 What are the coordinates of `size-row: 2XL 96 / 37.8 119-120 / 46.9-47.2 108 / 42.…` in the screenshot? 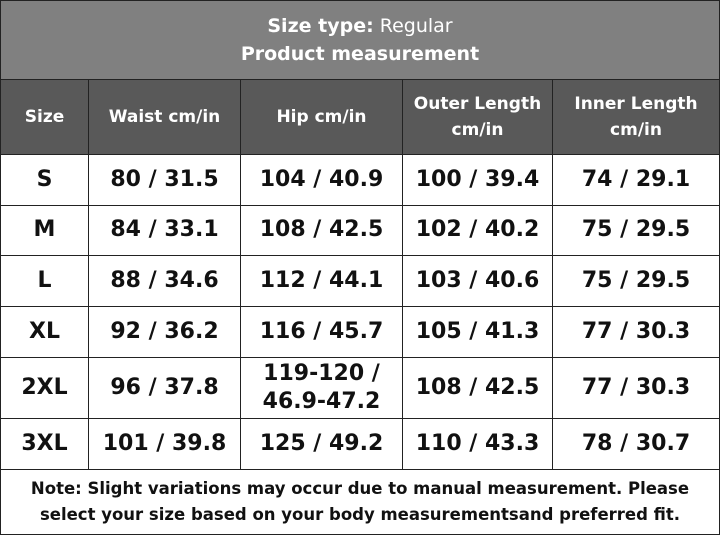 It's located at (360, 388).